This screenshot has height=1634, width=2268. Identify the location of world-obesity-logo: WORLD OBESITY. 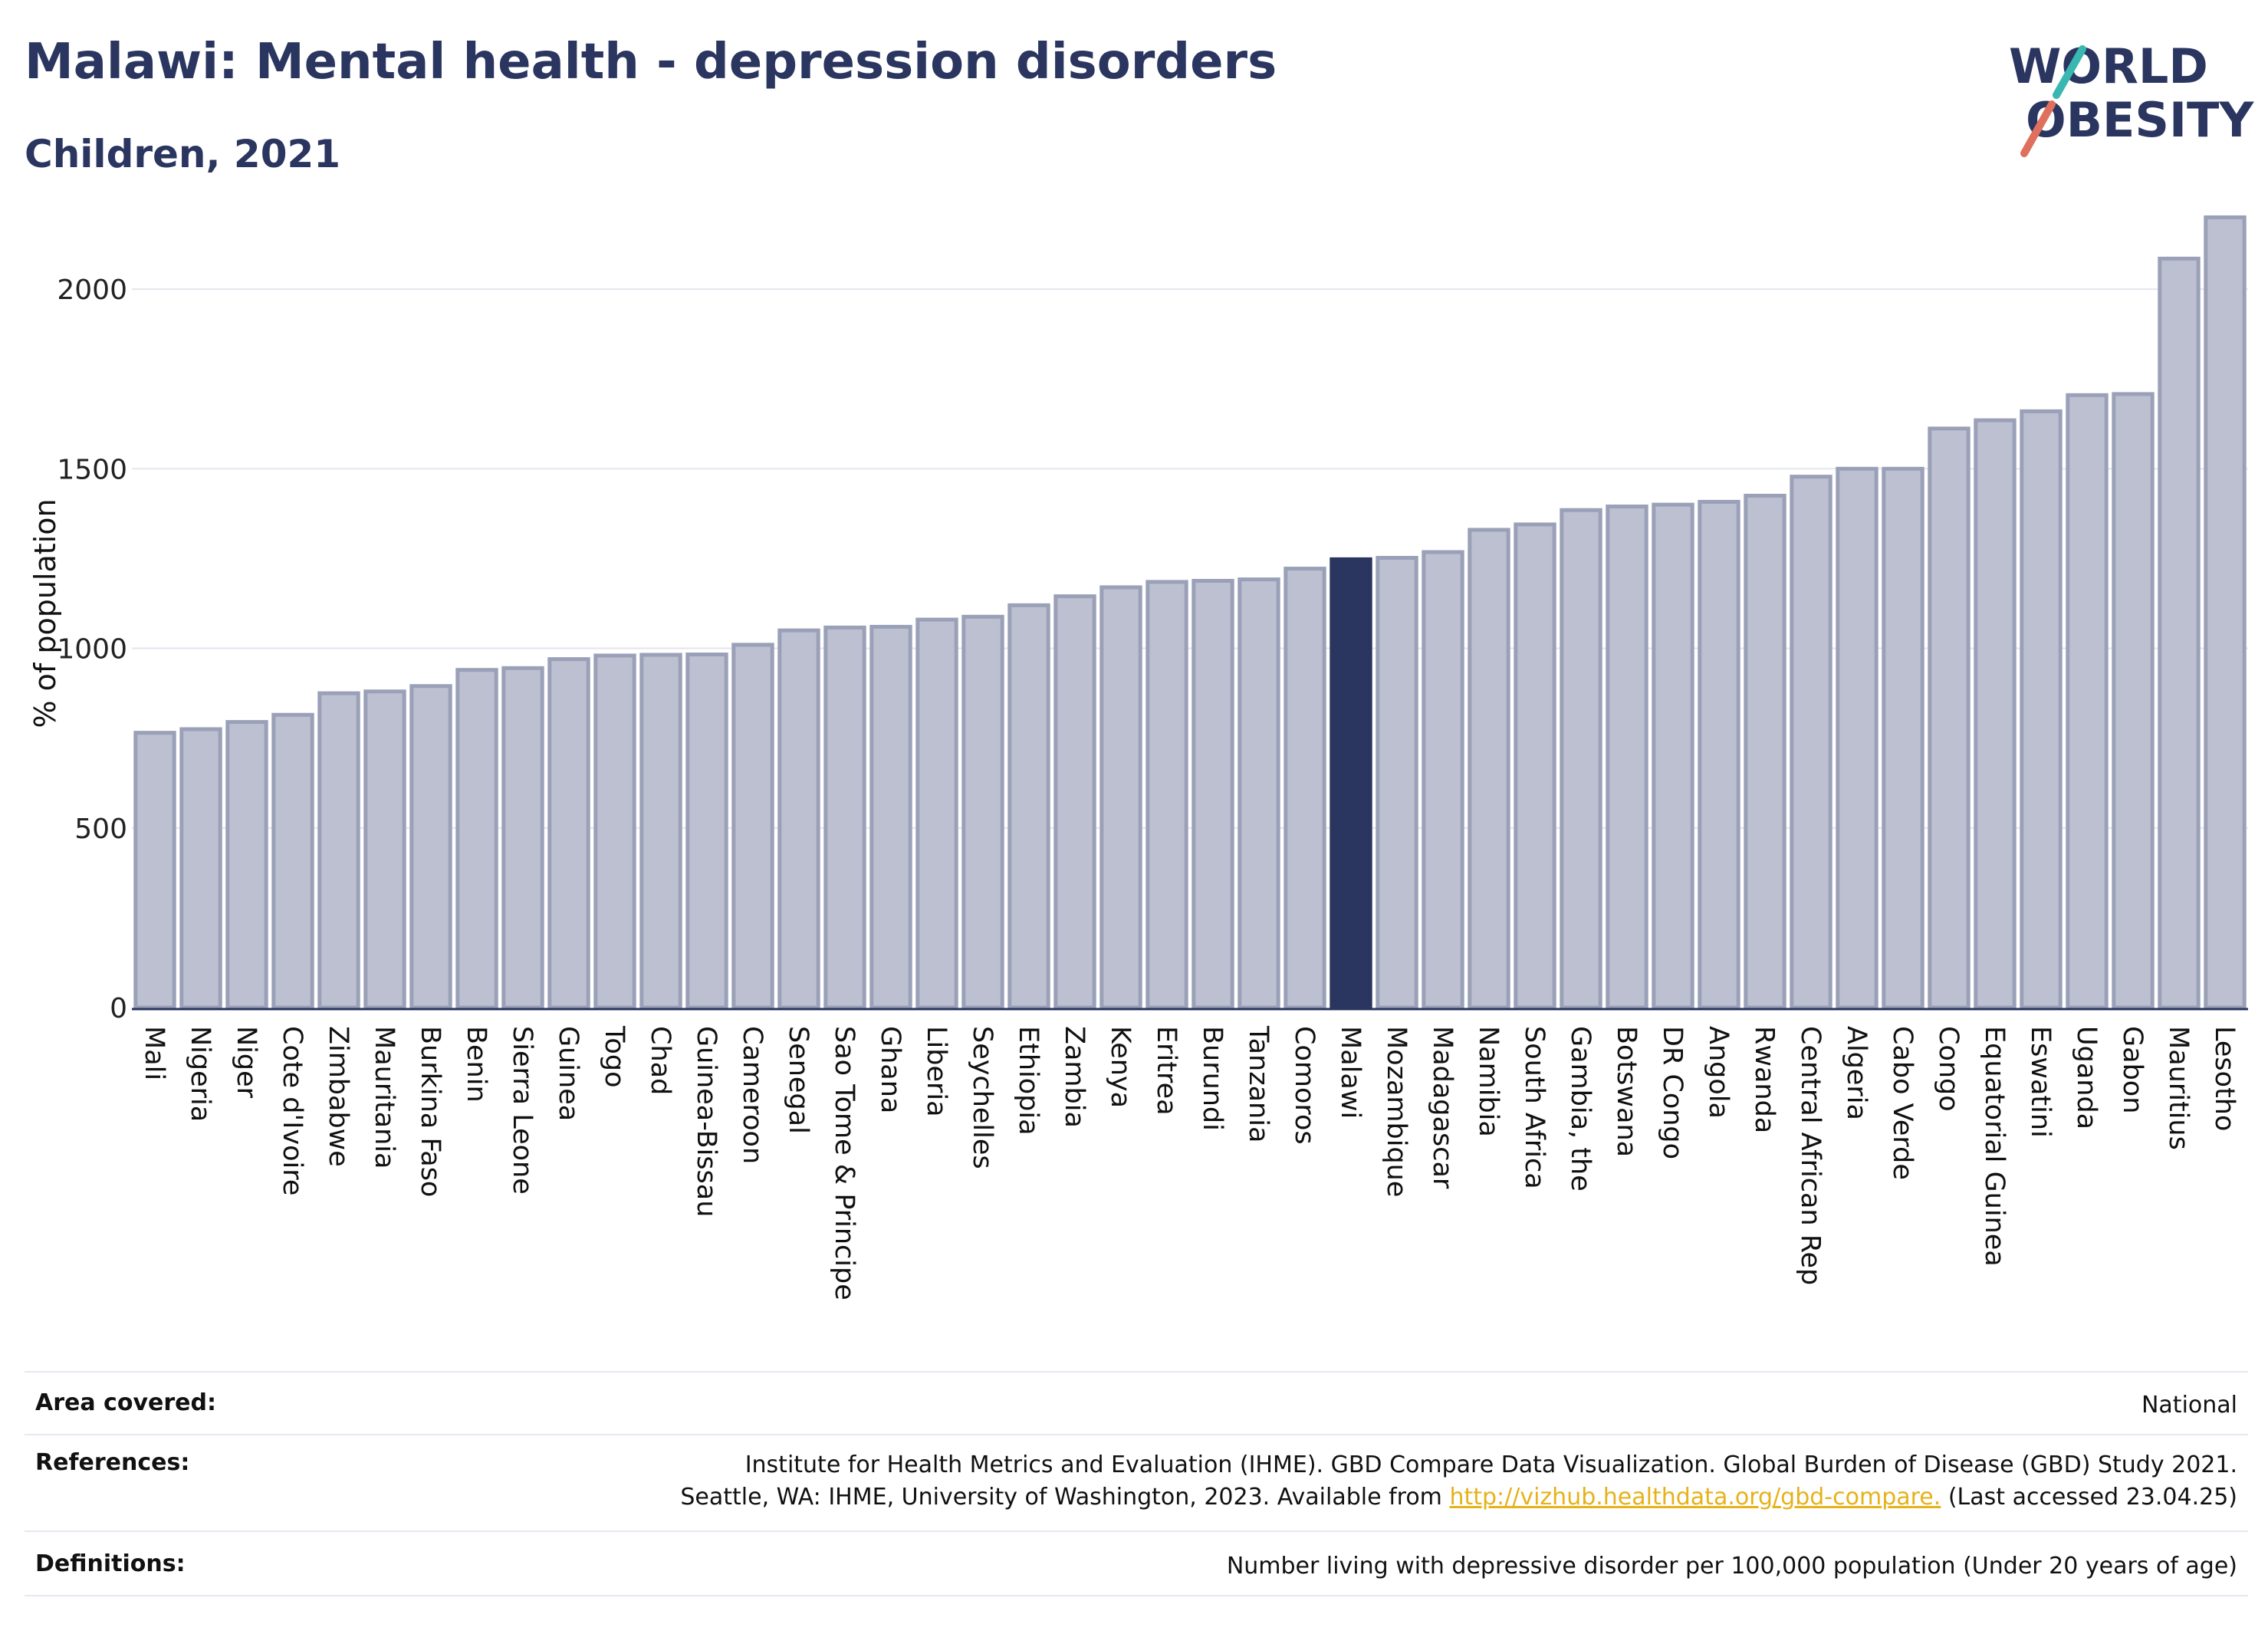
(2131, 98).